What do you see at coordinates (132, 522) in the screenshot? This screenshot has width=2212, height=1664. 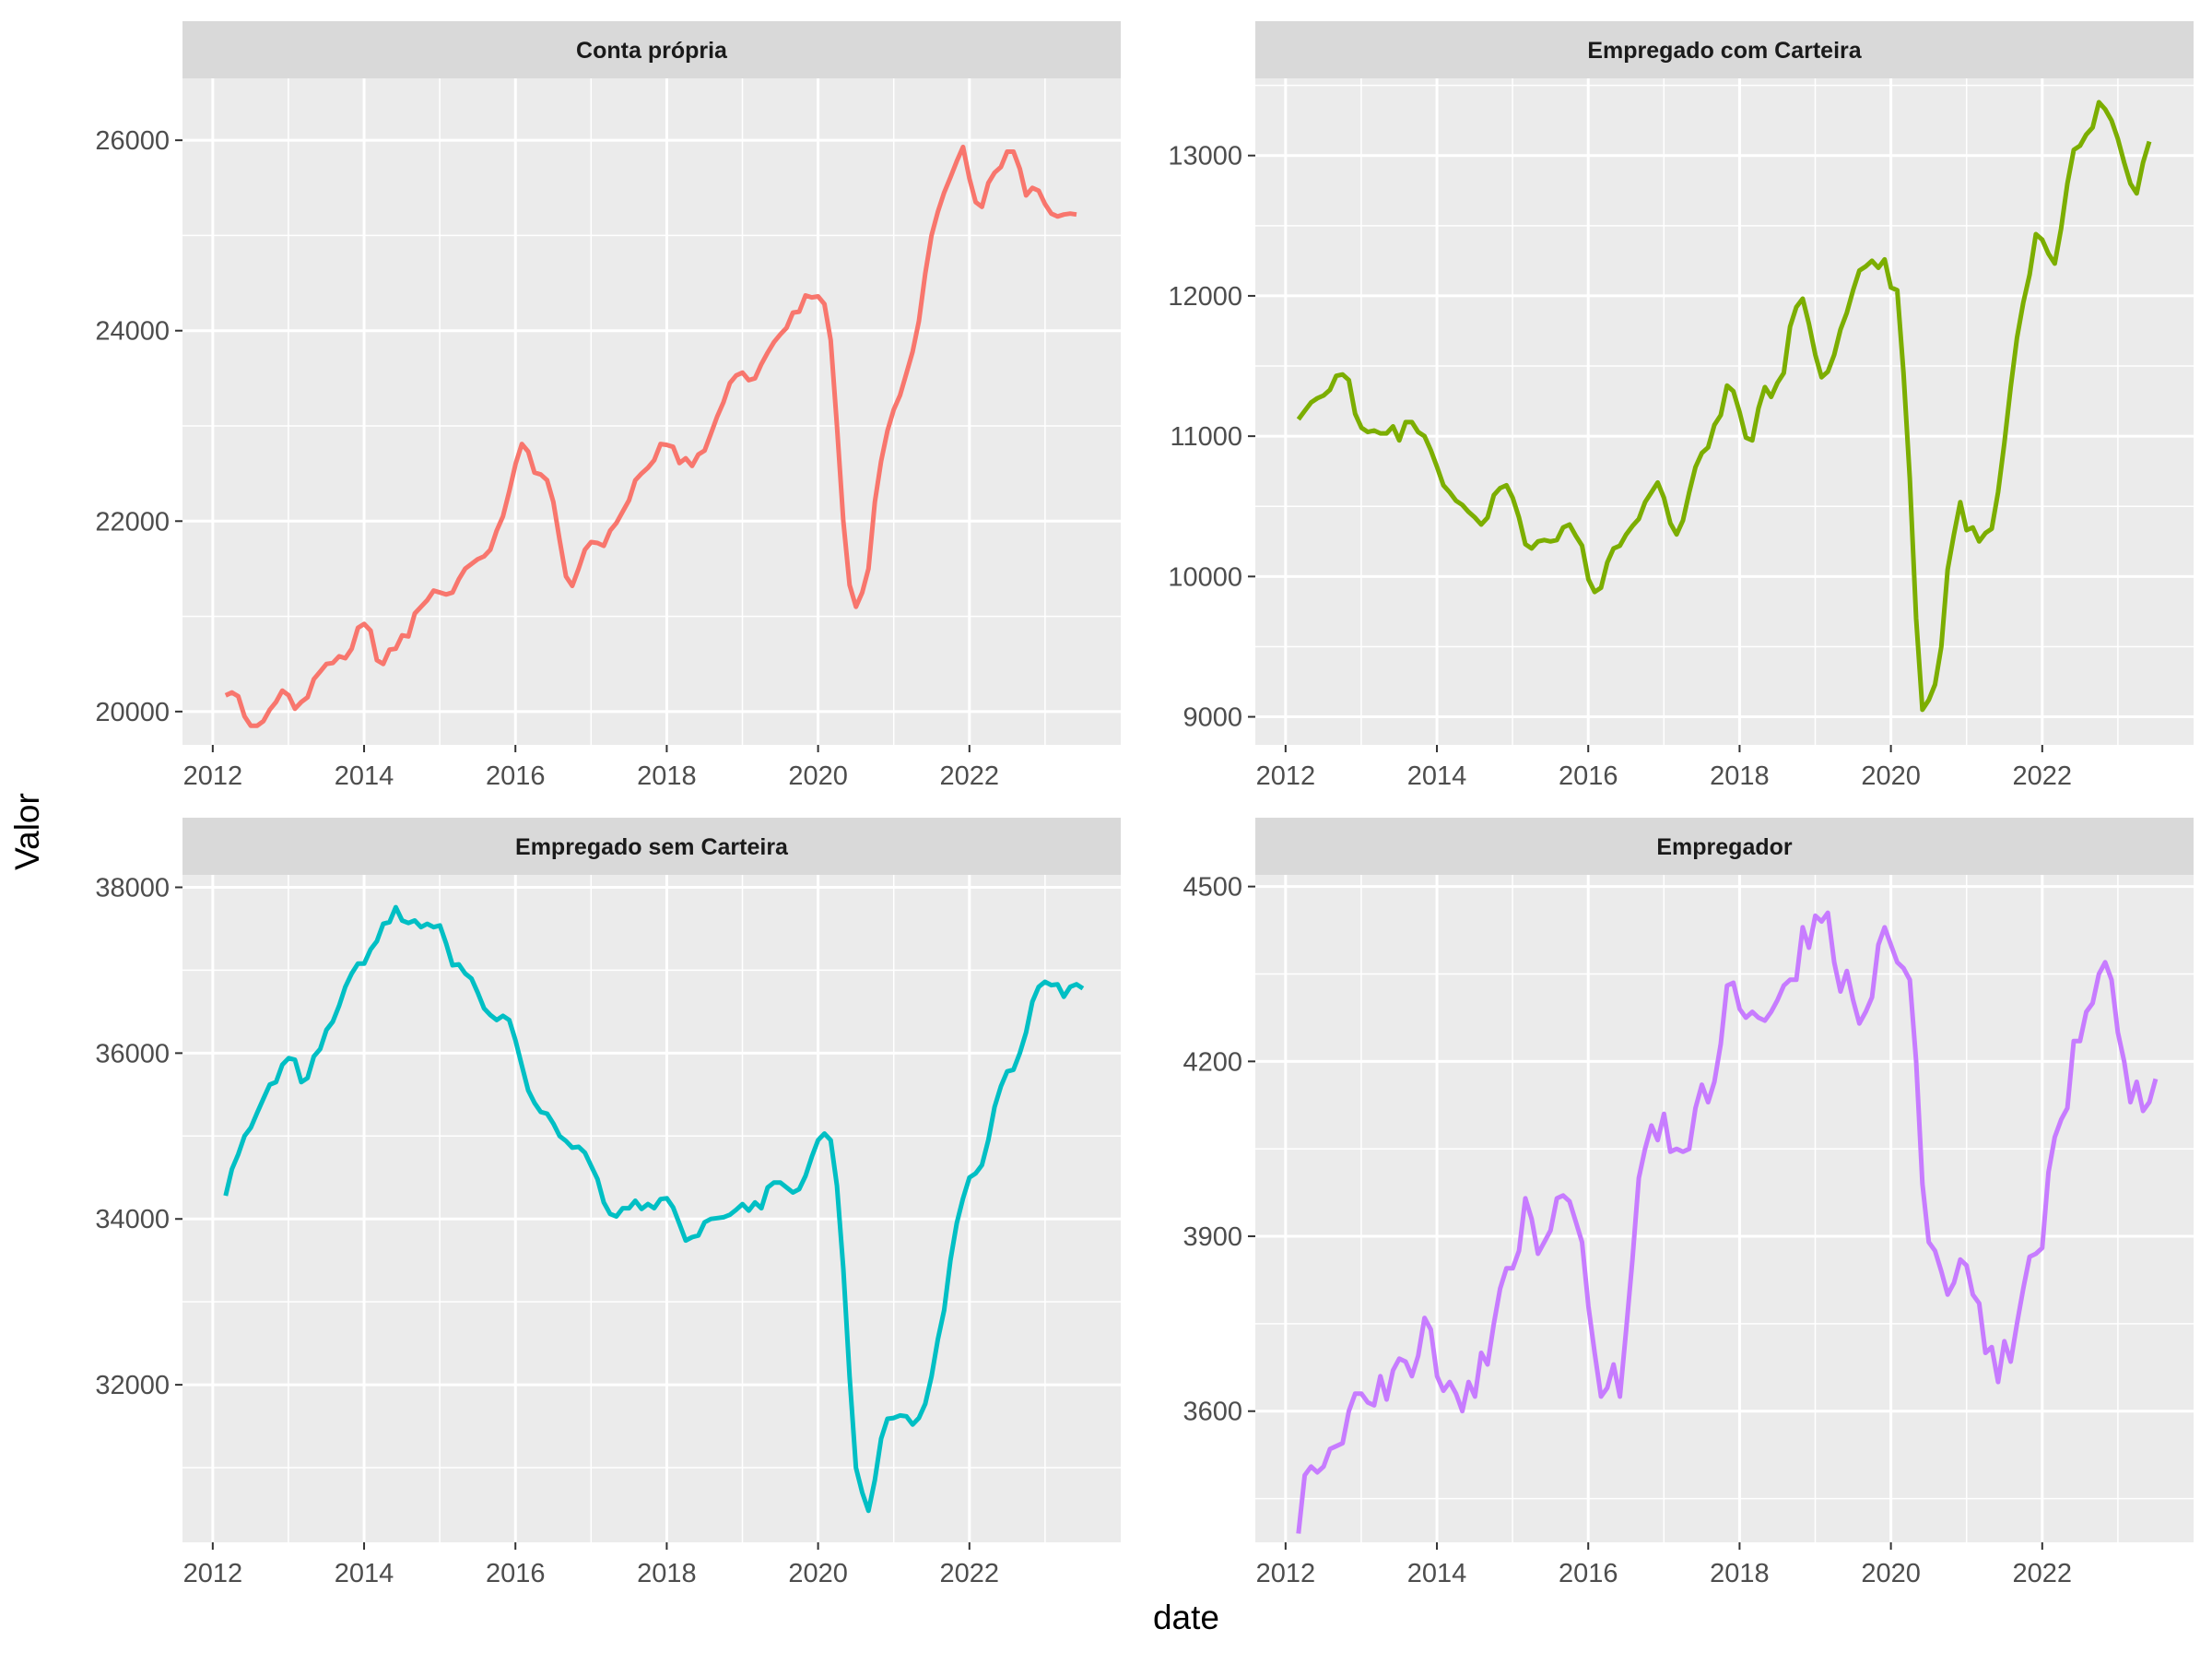 I see `y-tick-label: 22000` at bounding box center [132, 522].